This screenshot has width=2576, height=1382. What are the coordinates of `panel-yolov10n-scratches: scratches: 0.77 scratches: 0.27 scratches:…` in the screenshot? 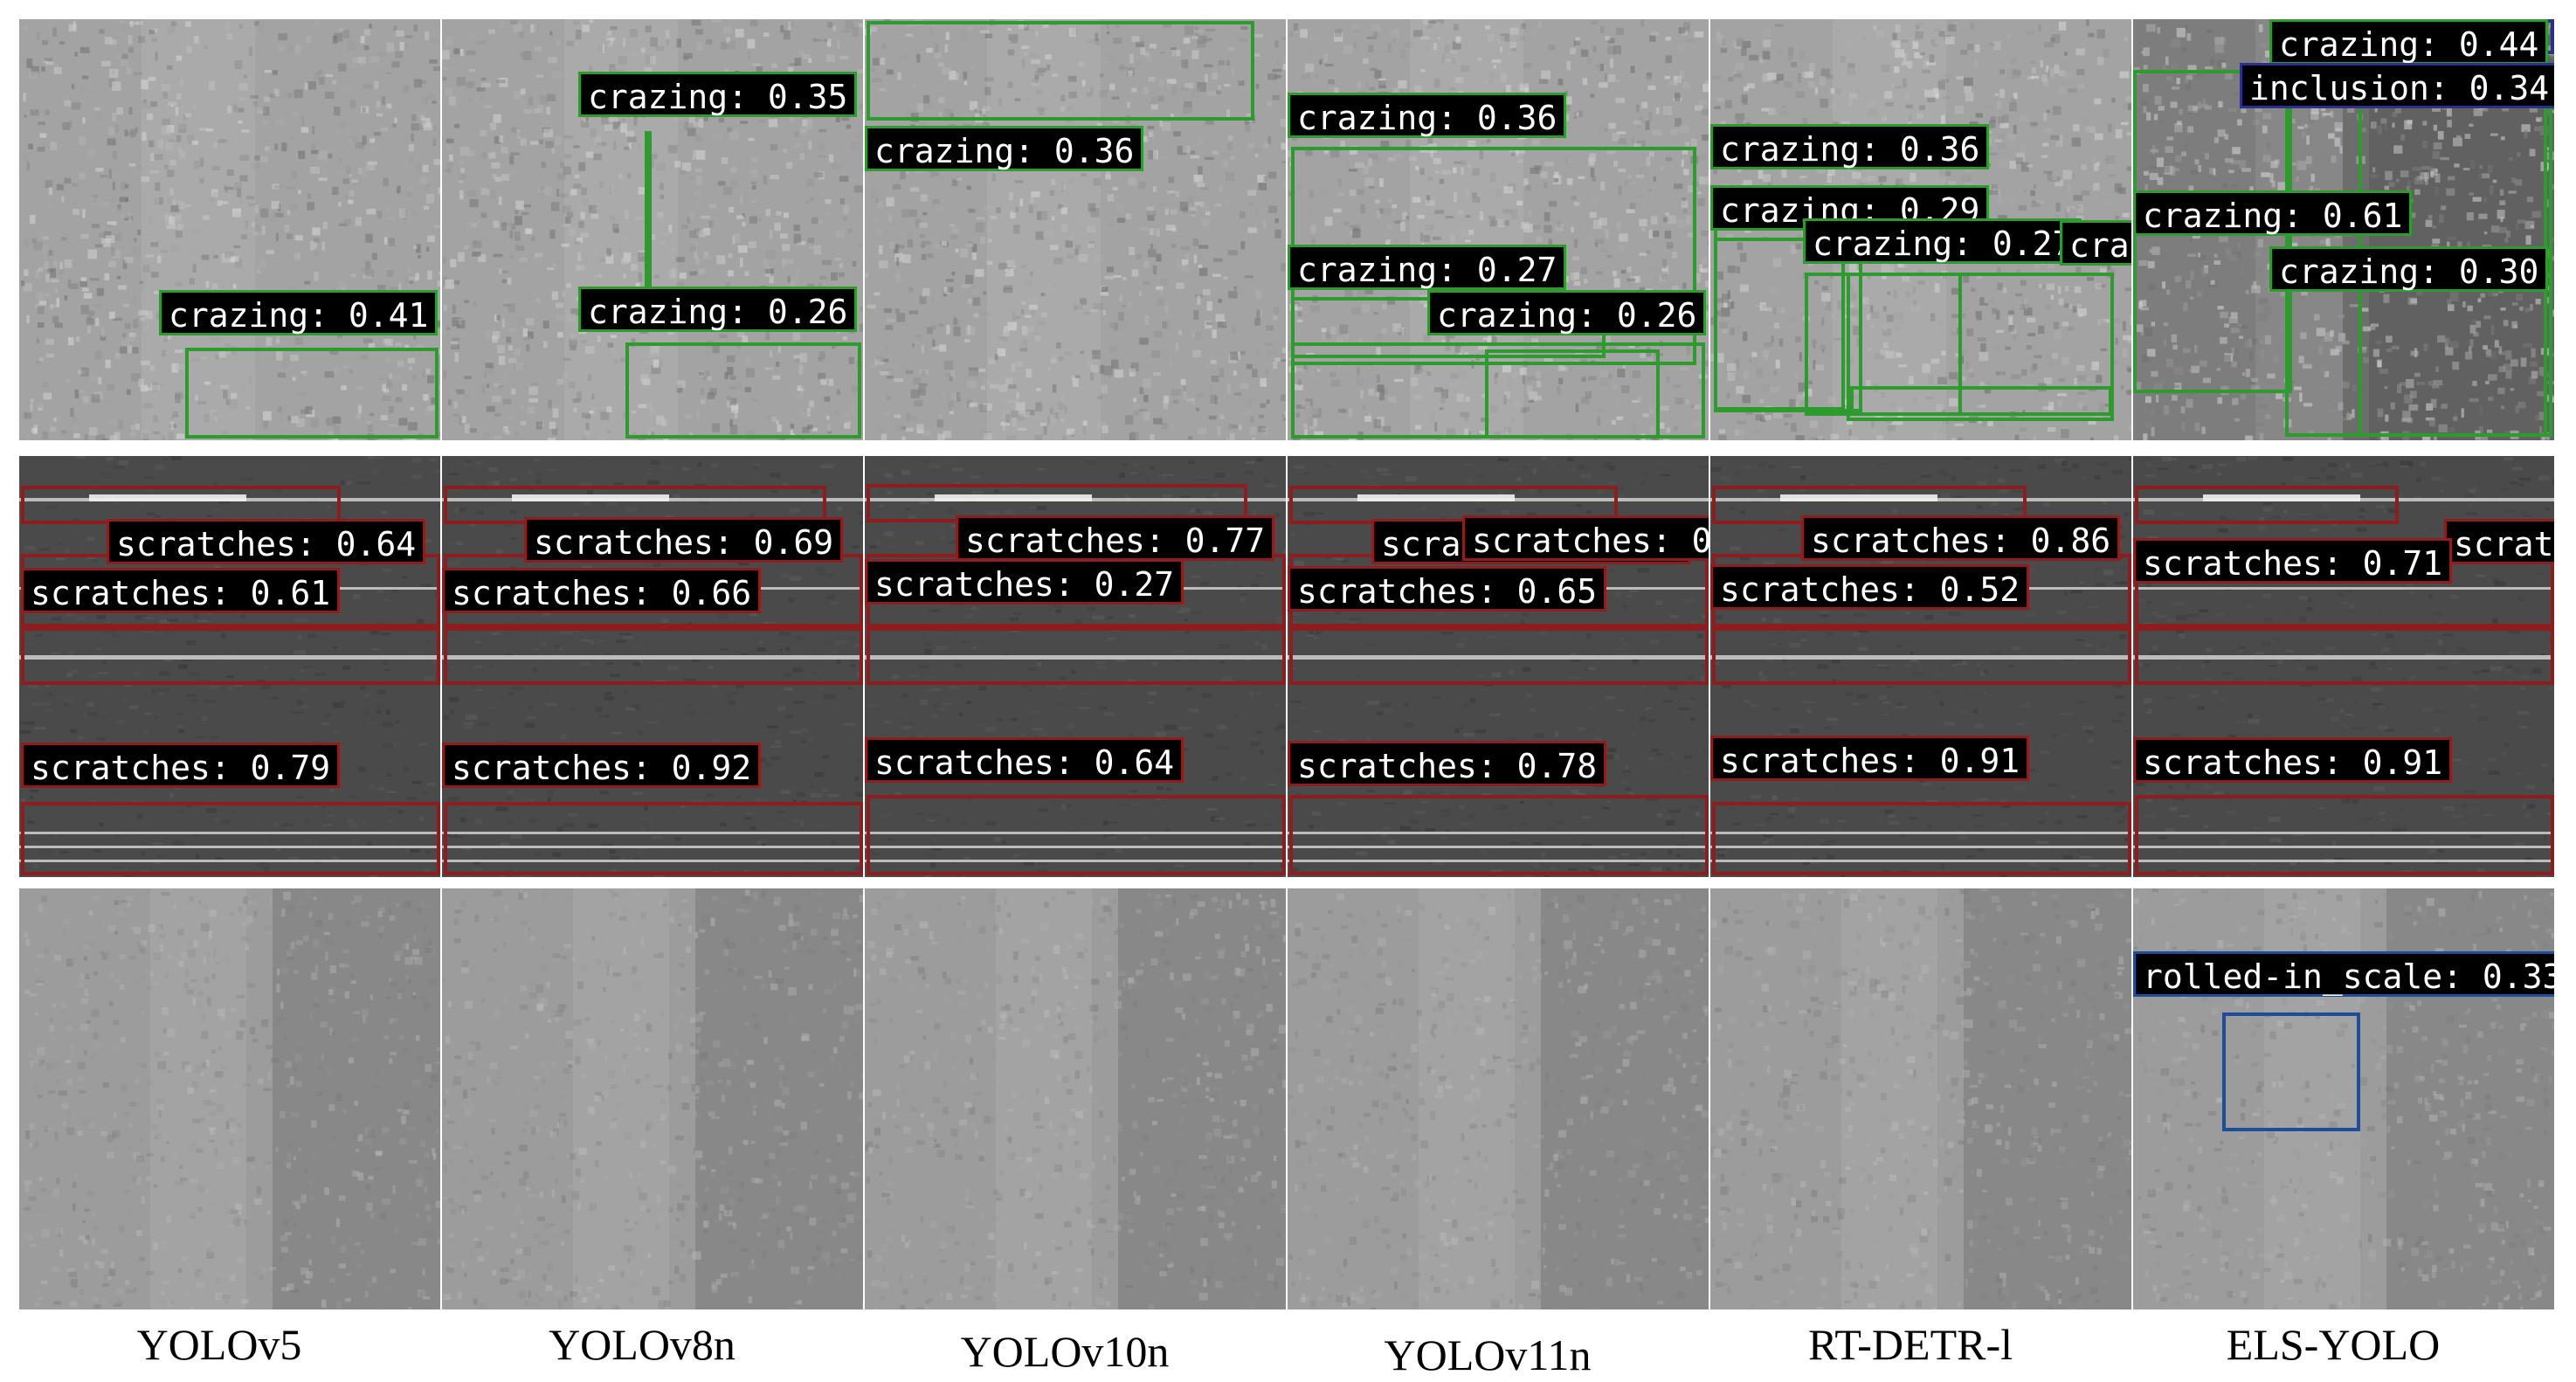 It's located at (1075, 667).